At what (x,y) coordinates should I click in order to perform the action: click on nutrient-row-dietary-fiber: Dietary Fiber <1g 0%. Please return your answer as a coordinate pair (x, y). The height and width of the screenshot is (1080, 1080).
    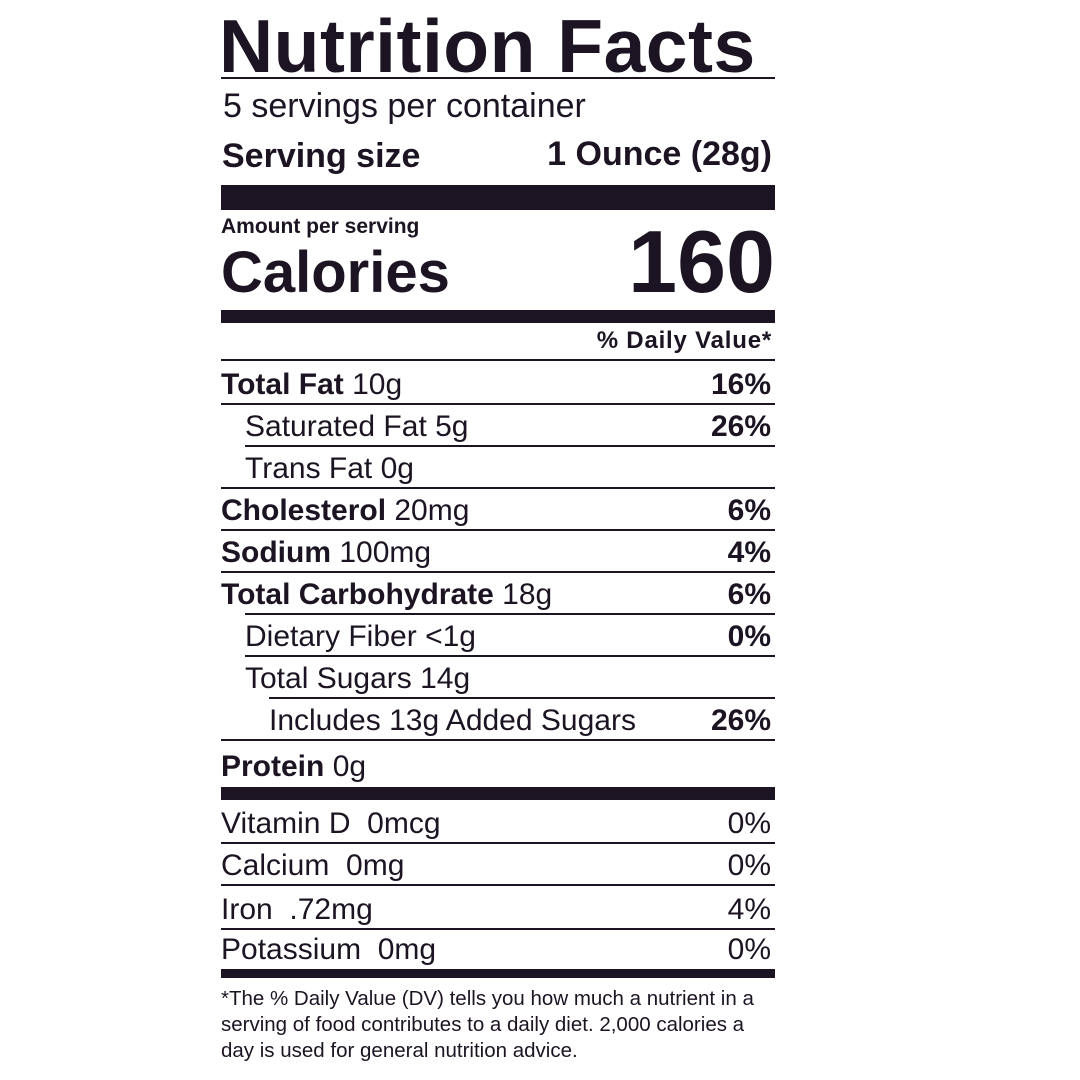
    Looking at the image, I should click on (498, 636).